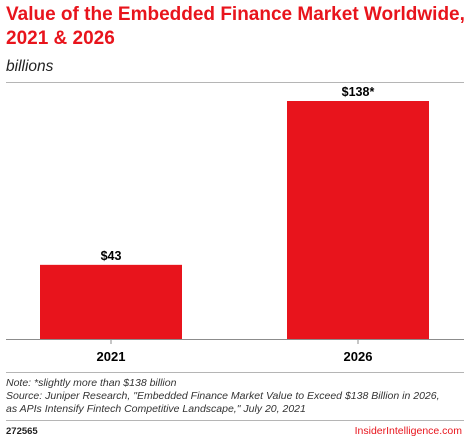  I want to click on chart-subtitle: billions, so click(30, 66).